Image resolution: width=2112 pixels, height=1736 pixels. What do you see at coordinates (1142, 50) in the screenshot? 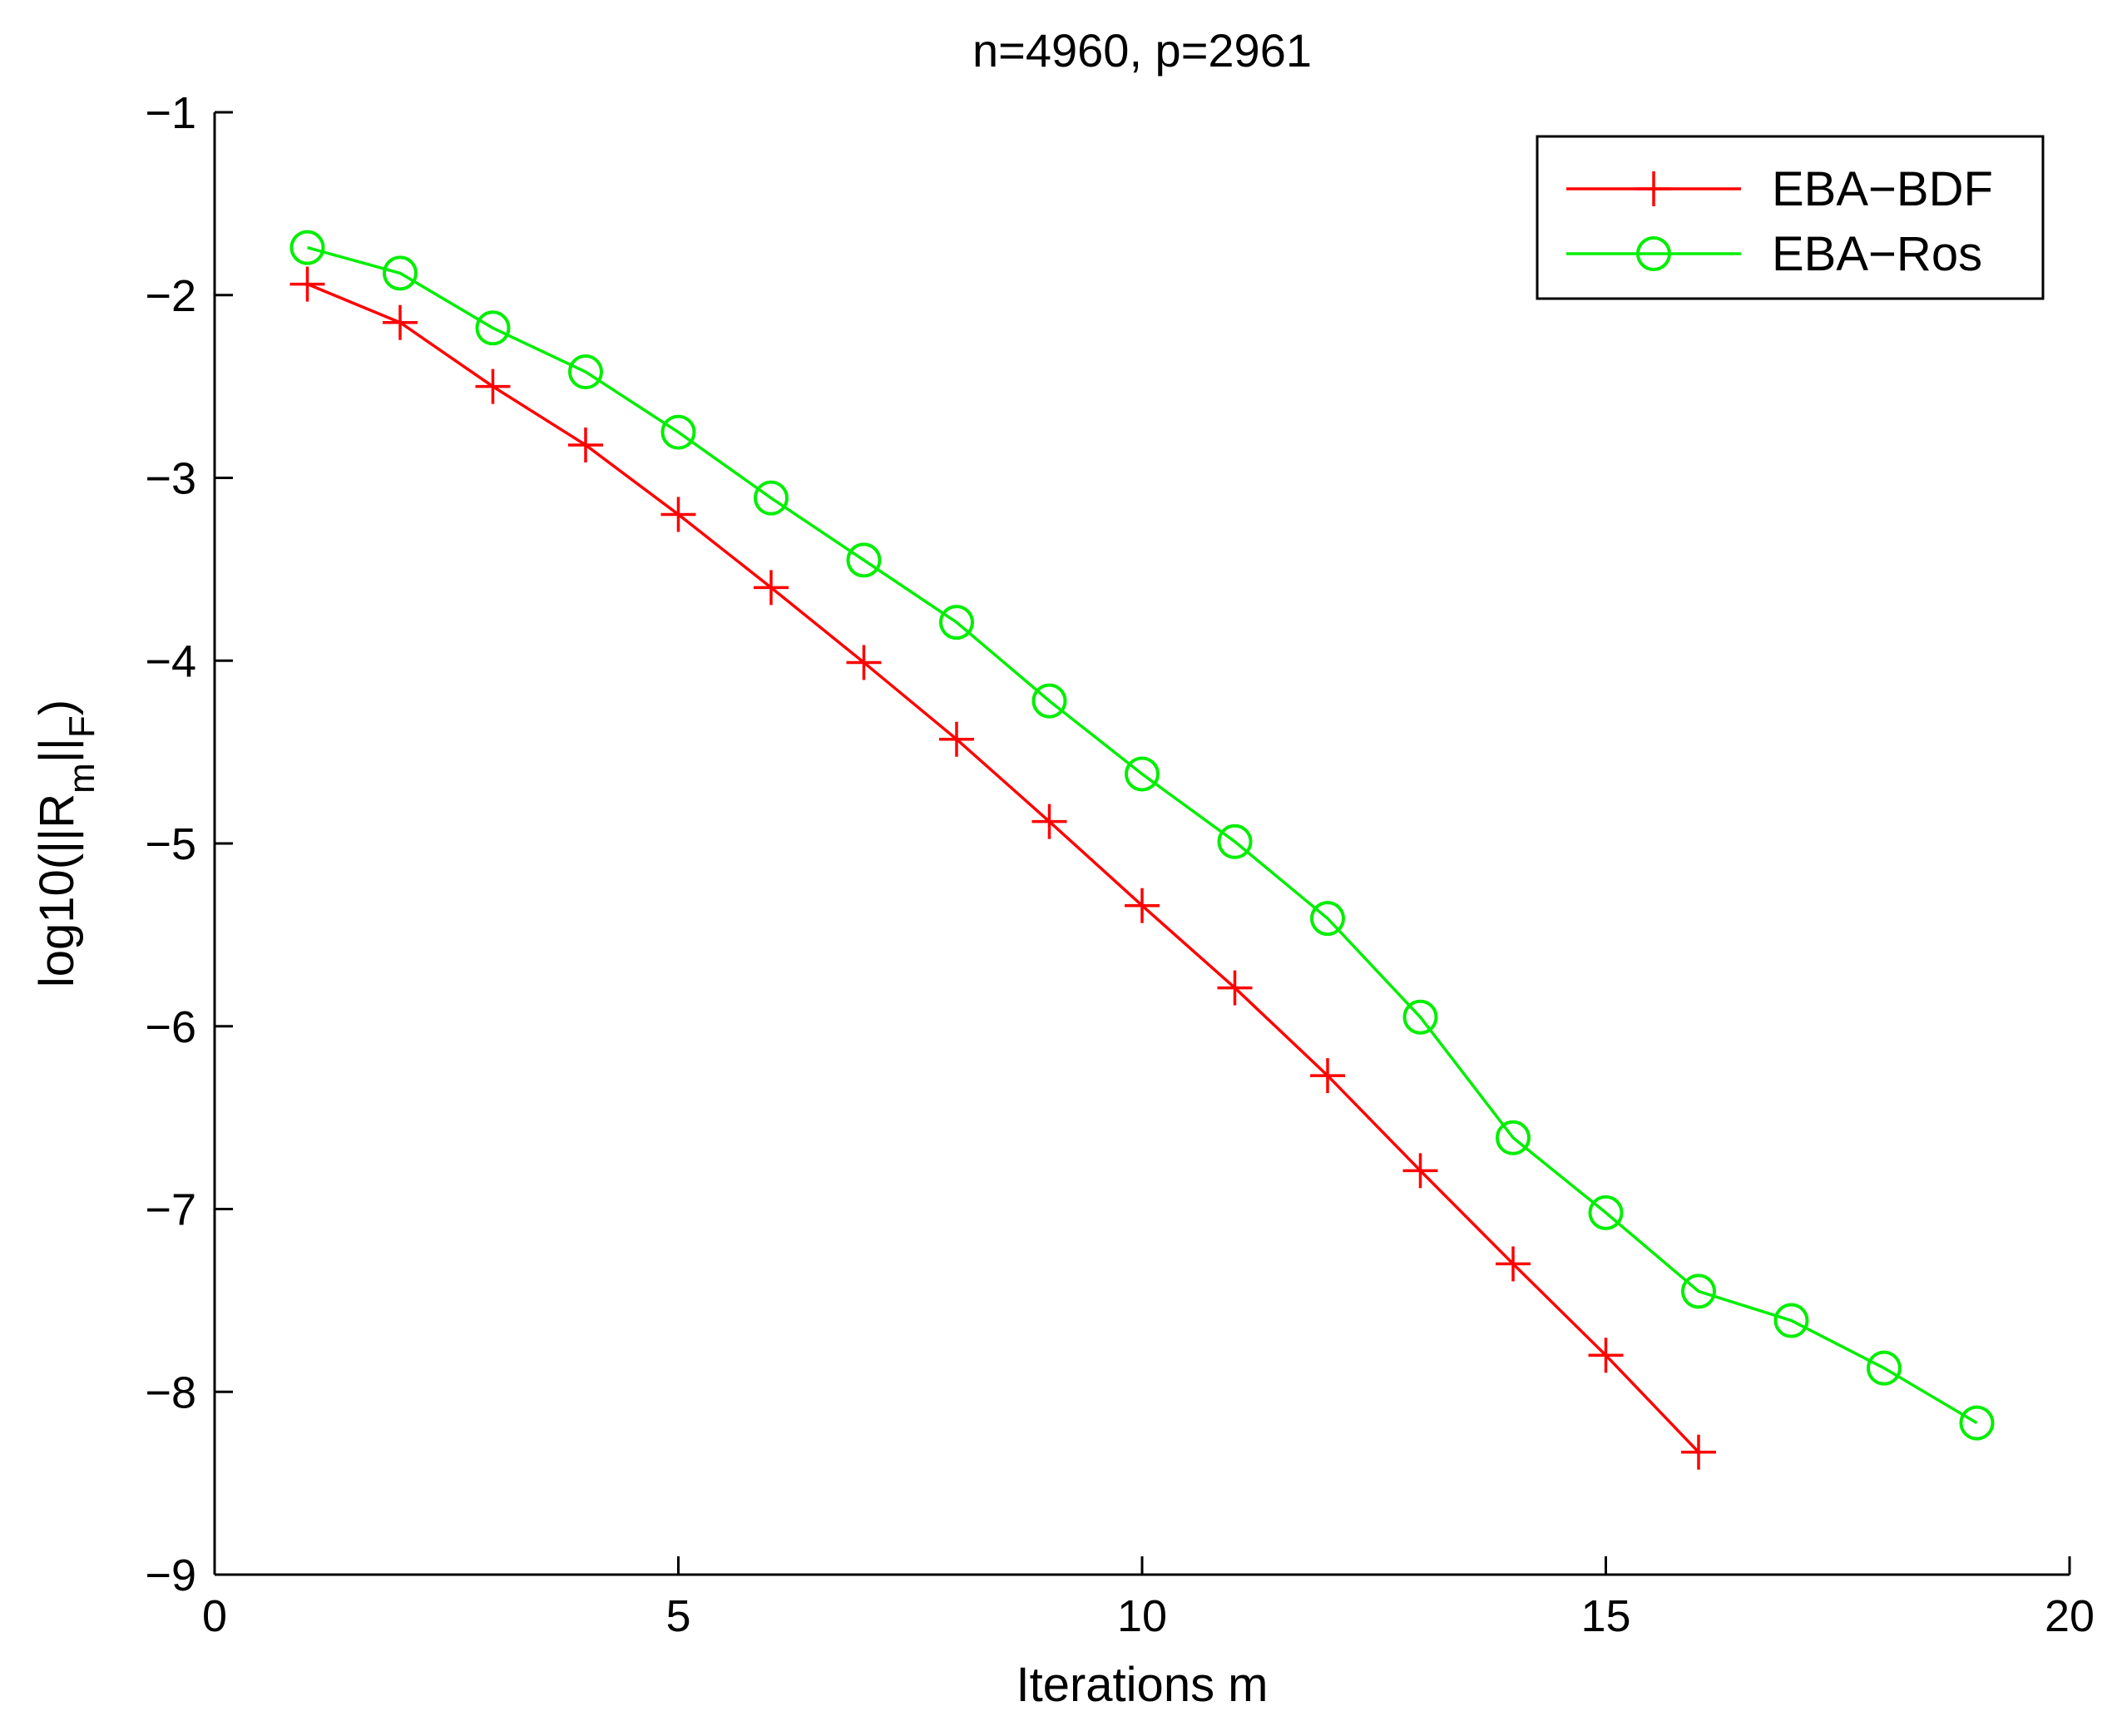
I see `chart-title: n=4960, p=2961` at bounding box center [1142, 50].